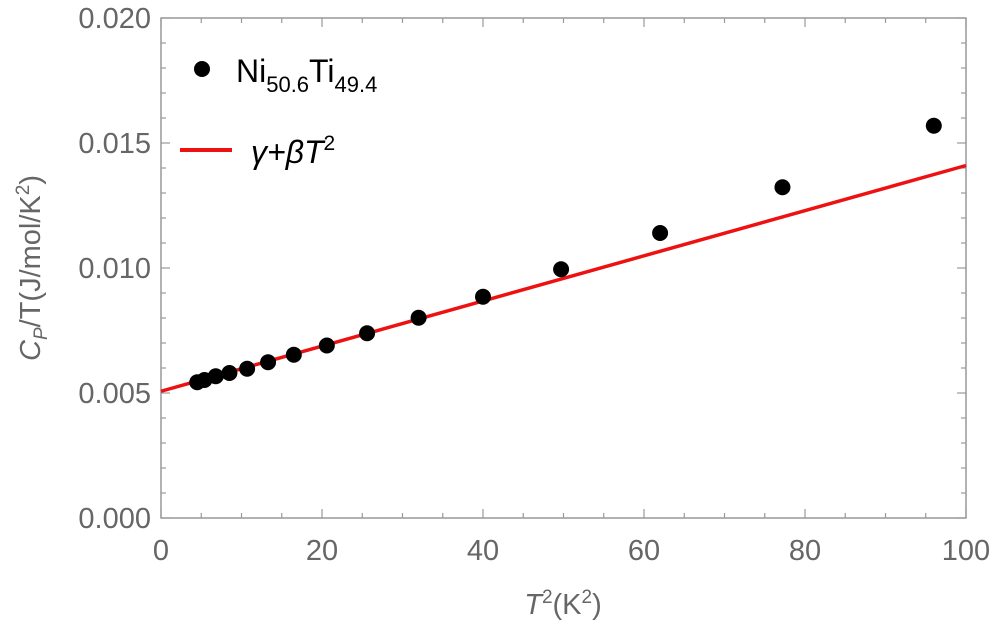  I want to click on y-tick-label: 0.015, so click(114, 144).